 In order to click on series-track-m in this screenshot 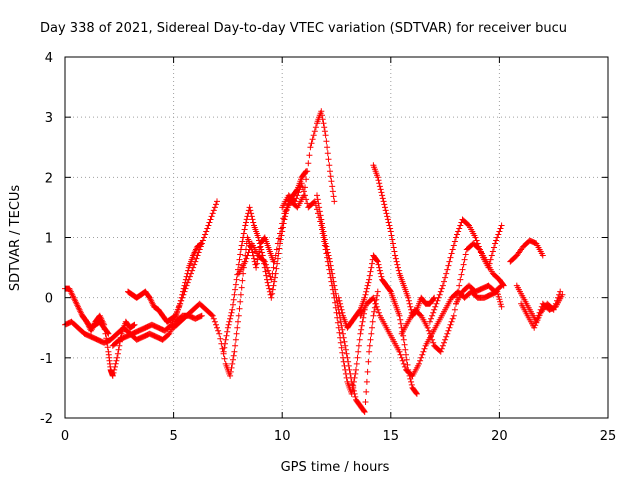, I will do `click(431, 333)`.